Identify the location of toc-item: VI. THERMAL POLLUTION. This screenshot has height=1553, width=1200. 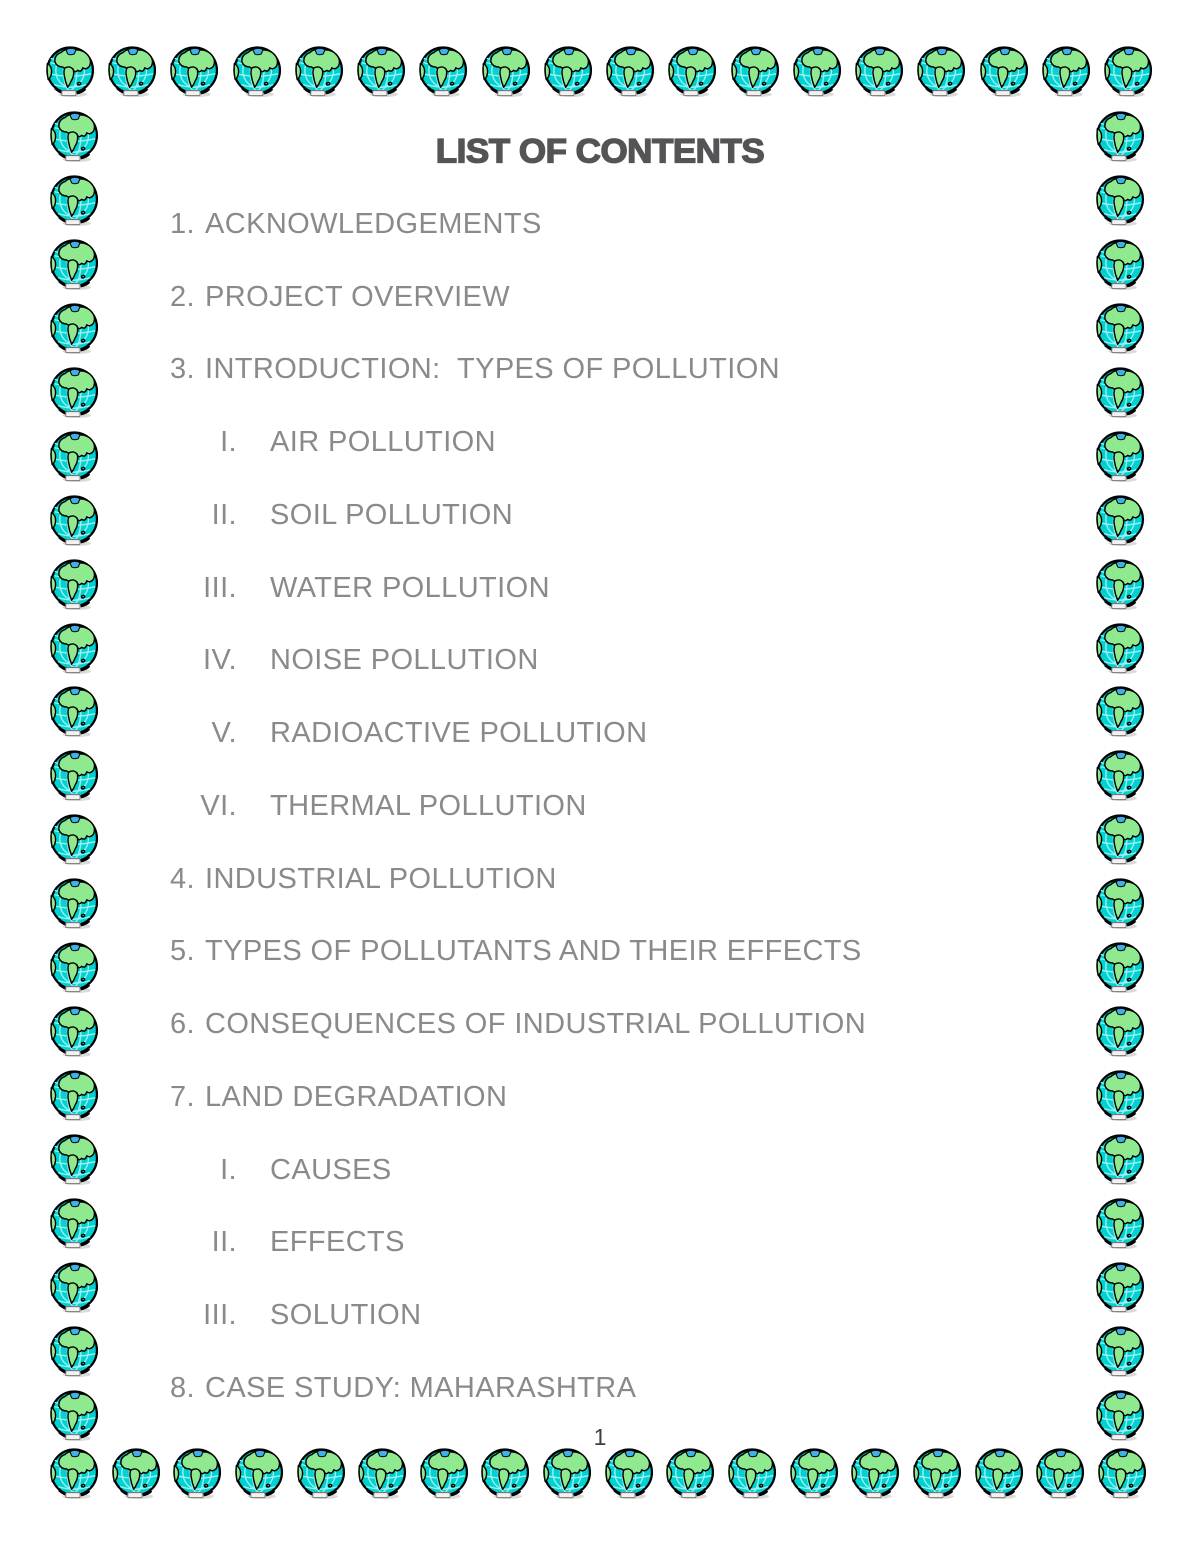
(625, 806).